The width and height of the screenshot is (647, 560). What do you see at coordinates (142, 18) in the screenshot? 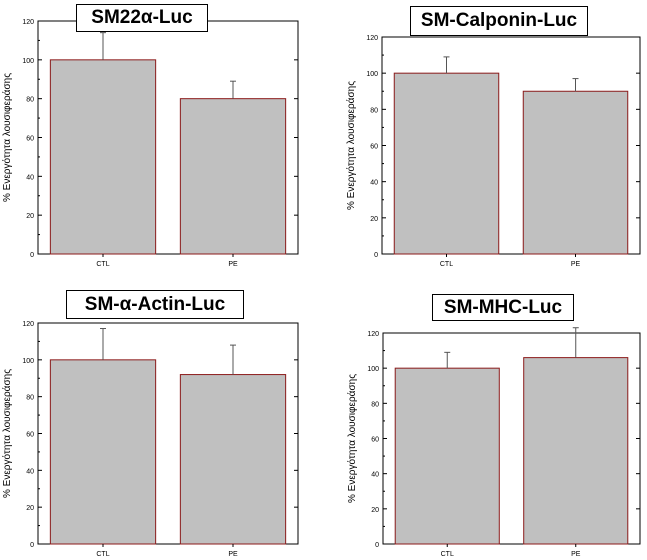
I see `chart-title: SM22α-Luc` at bounding box center [142, 18].